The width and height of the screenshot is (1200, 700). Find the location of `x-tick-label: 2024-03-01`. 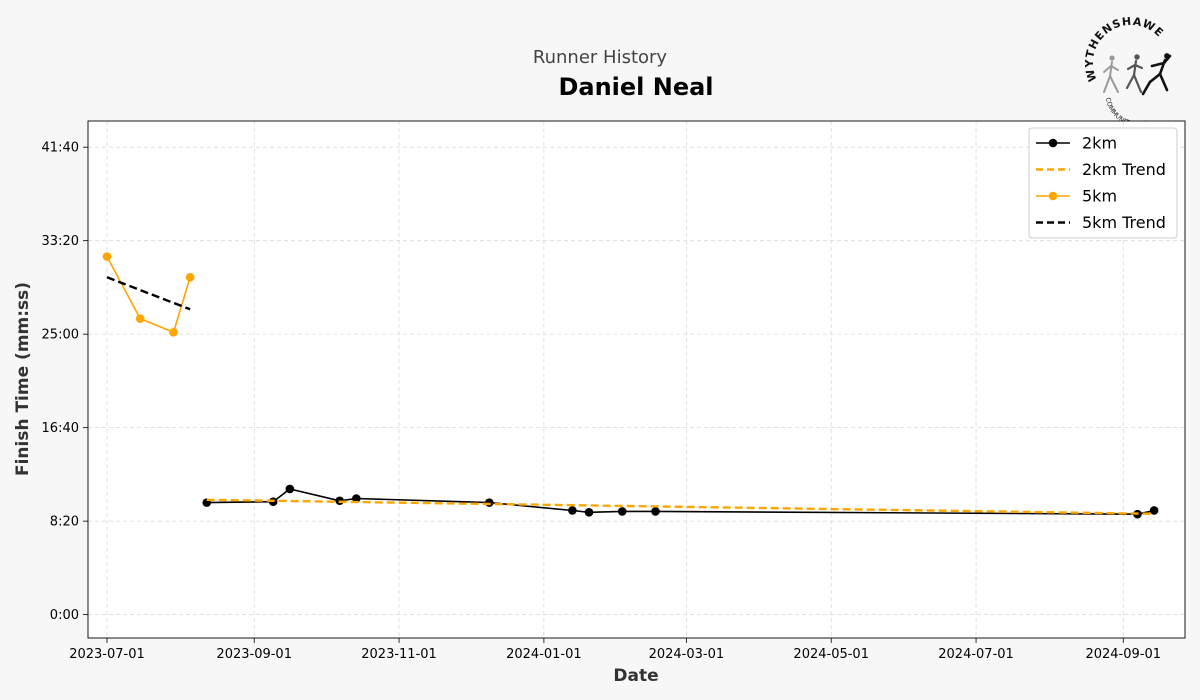

x-tick-label: 2024-03-01 is located at coordinates (687, 654).